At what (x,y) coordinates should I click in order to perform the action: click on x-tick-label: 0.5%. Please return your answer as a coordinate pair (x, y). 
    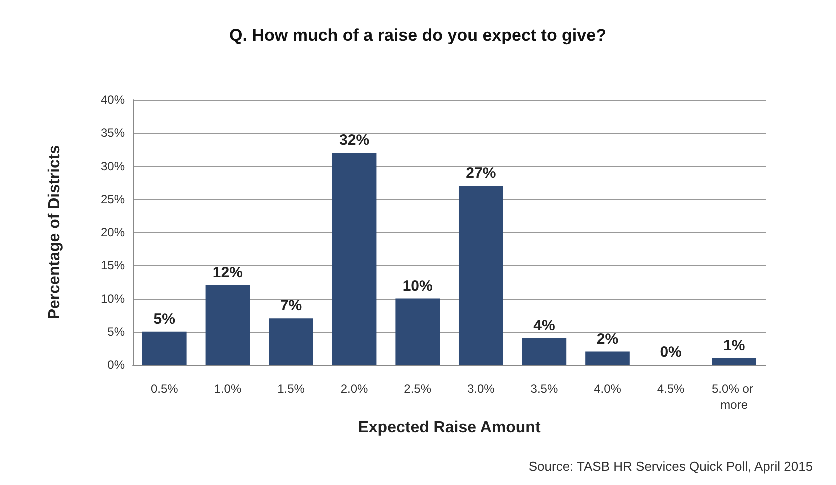
    Looking at the image, I should click on (164, 389).